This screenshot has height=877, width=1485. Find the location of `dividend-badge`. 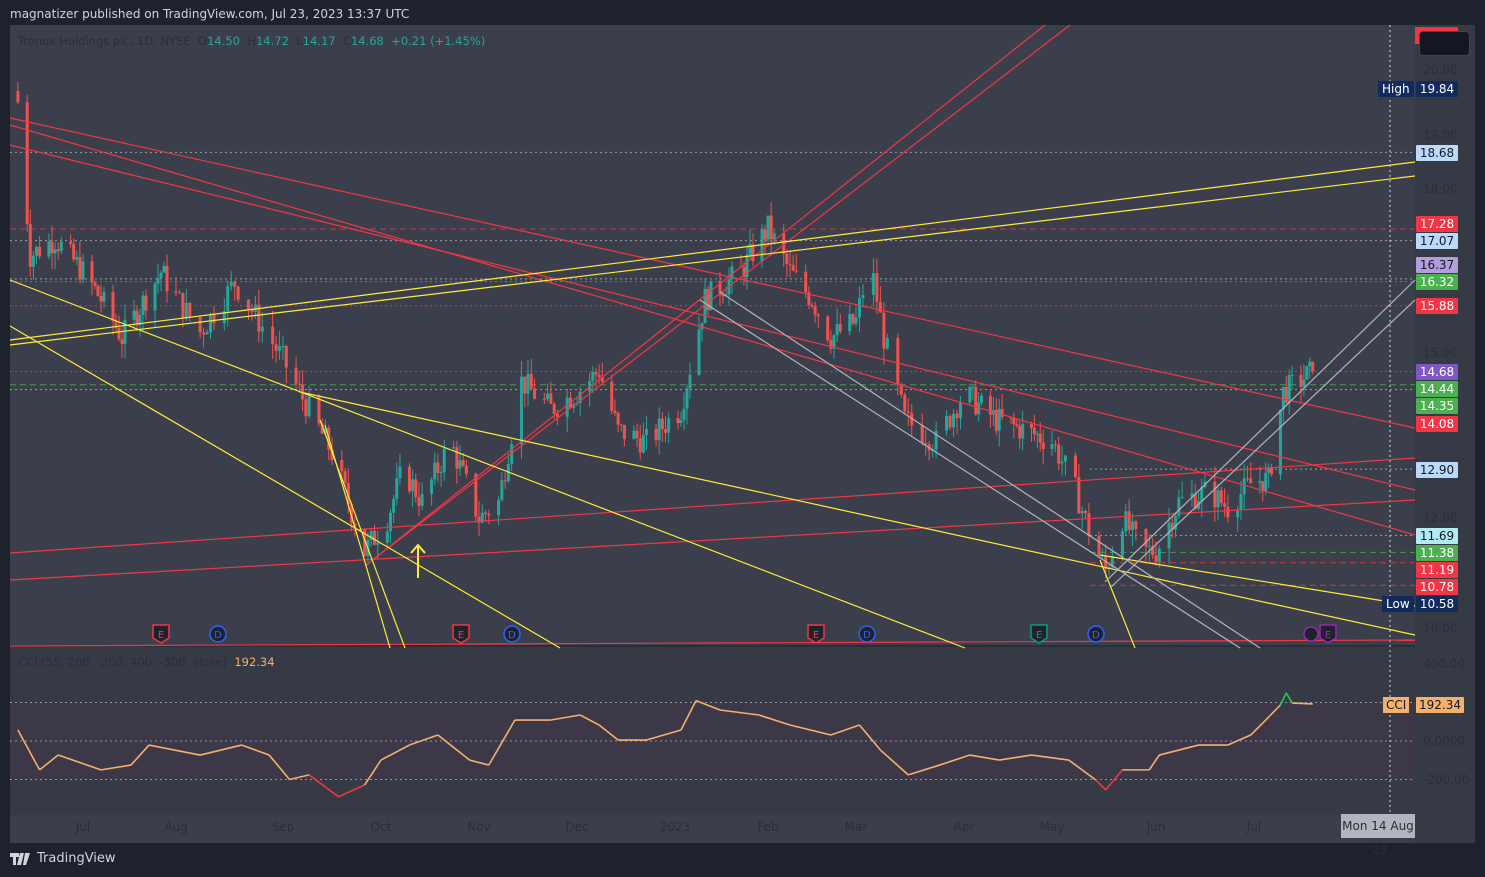

dividend-badge is located at coordinates (512, 634).